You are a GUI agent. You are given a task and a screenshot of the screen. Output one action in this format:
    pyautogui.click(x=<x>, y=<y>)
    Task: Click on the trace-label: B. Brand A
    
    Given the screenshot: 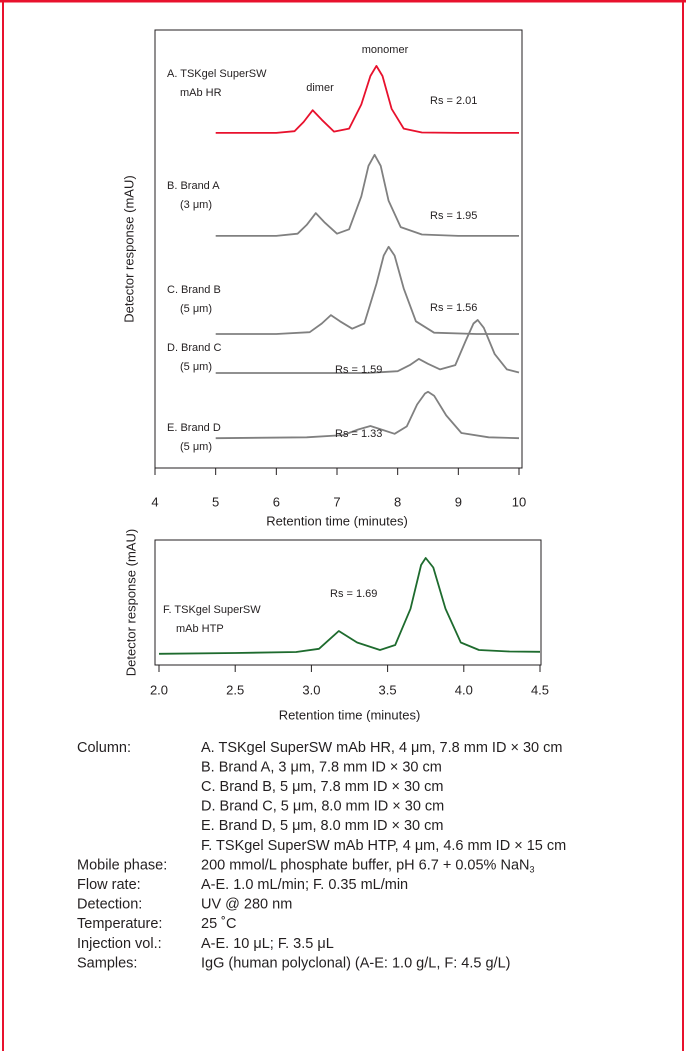 What is the action you would take?
    pyautogui.click(x=193, y=186)
    